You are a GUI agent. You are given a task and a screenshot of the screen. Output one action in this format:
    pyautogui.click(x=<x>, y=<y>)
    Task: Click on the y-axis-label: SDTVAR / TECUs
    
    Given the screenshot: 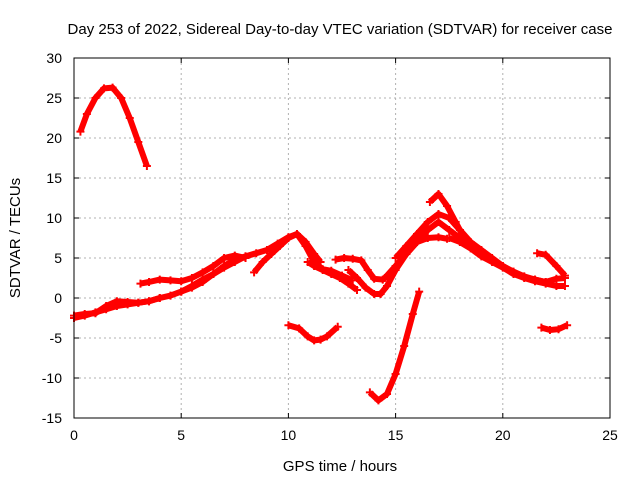 What is the action you would take?
    pyautogui.click(x=15, y=238)
    